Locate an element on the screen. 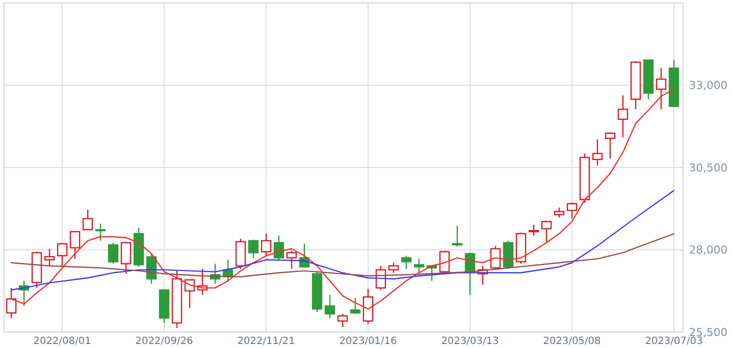  x-tick-label: 2022/11/21 is located at coordinates (266, 341).